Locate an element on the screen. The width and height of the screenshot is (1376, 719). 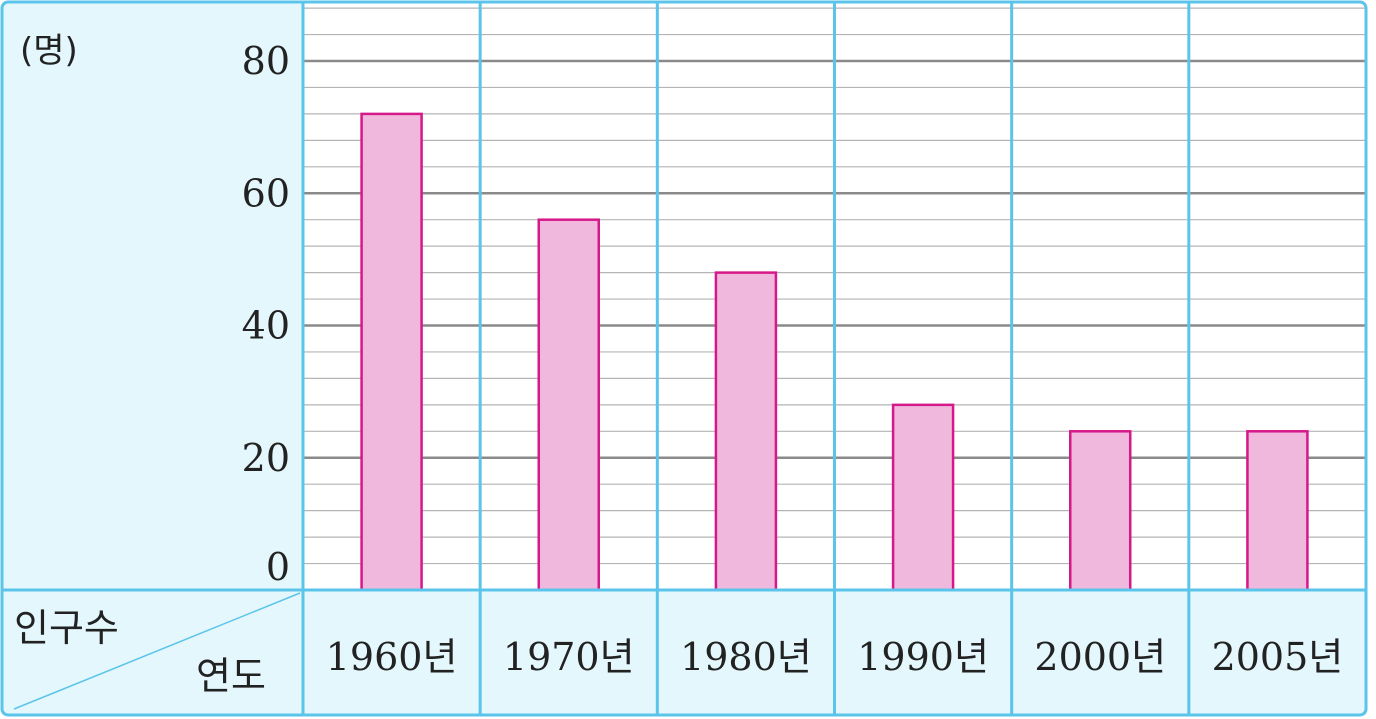
category-label: 1970년 is located at coordinates (569, 657).